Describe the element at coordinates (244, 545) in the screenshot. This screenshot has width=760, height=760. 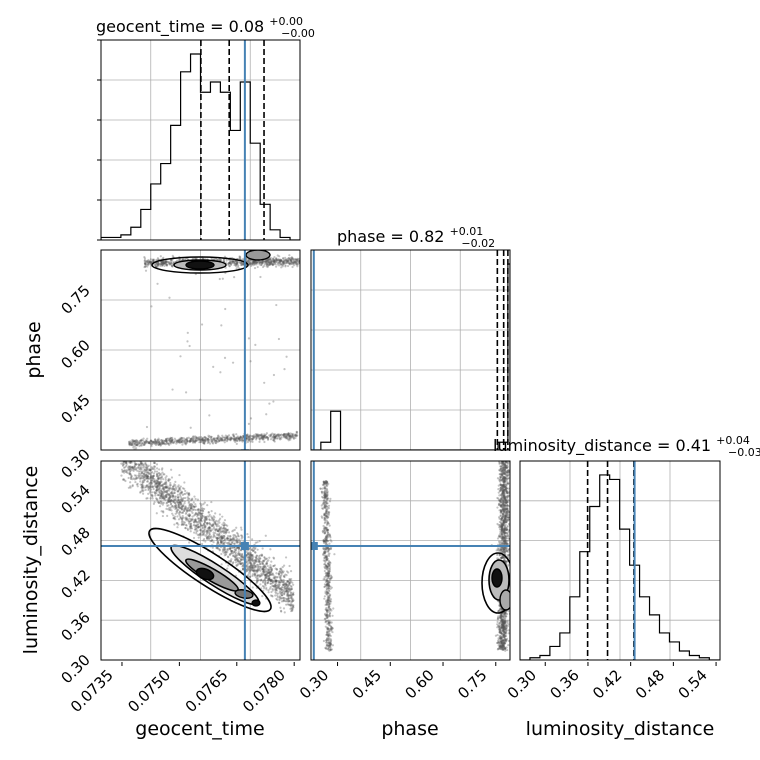
I see `truth-marker` at that location.